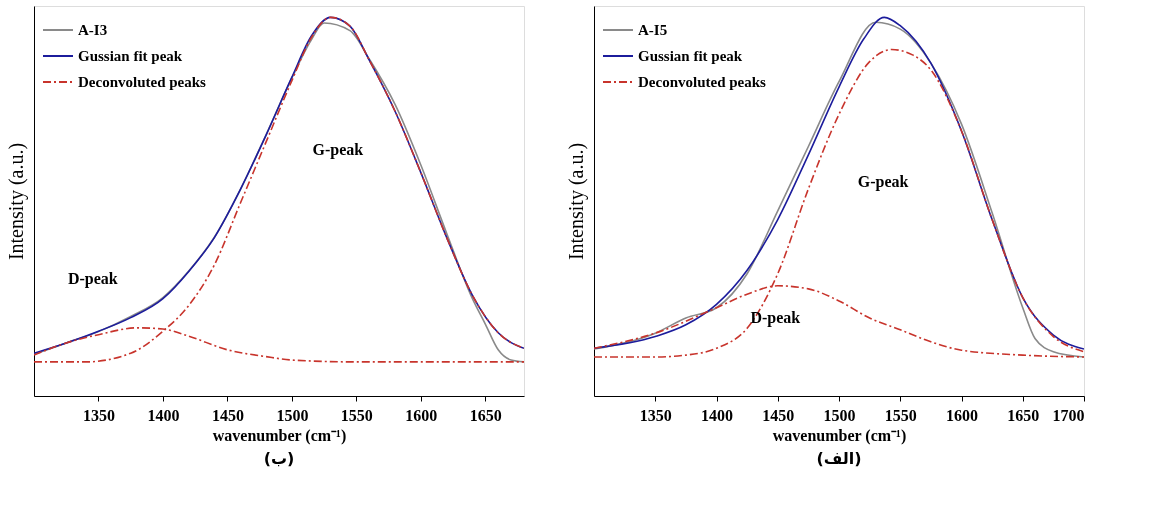  I want to click on text: (الف), so click(839, 458).